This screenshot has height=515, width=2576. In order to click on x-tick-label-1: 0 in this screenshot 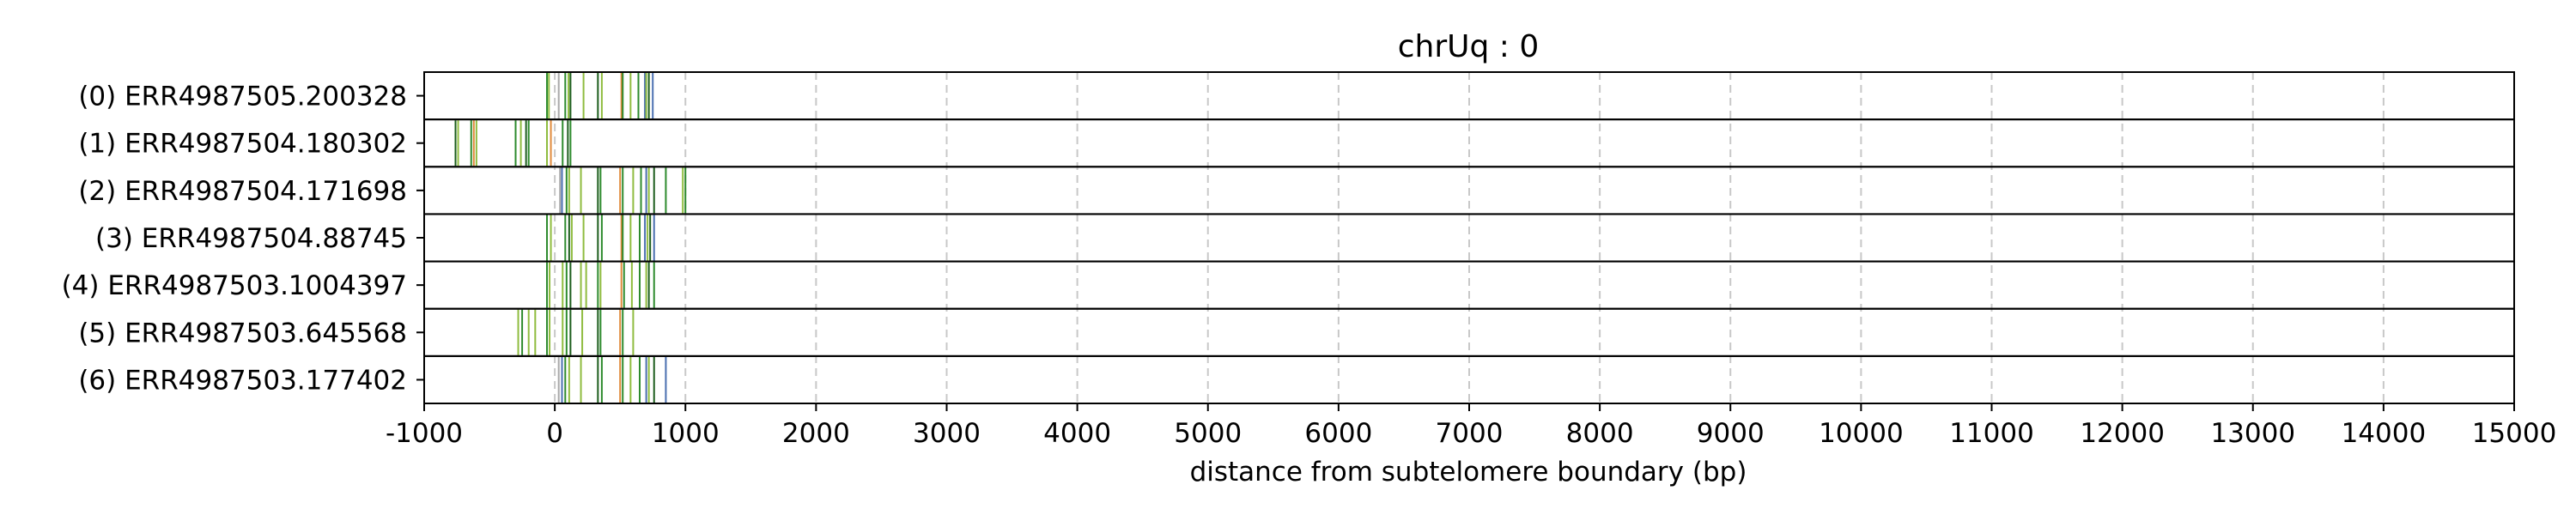, I will do `click(554, 433)`.